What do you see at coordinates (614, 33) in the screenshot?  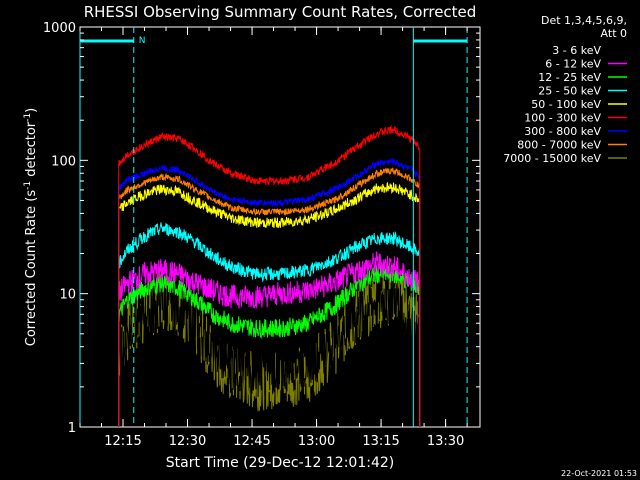 I see `legend-header: Att 0` at bounding box center [614, 33].